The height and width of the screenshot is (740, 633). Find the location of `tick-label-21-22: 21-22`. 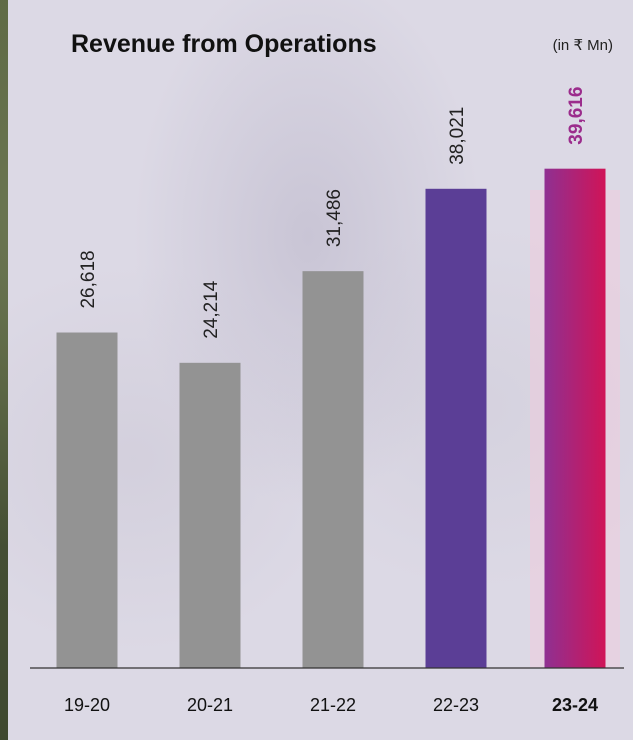

tick-label-21-22: 21-22 is located at coordinates (333, 705).